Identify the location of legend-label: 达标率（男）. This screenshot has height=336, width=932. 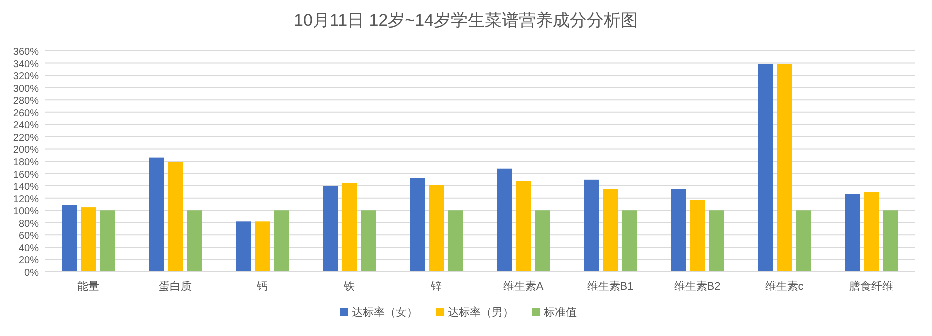
(481, 312).